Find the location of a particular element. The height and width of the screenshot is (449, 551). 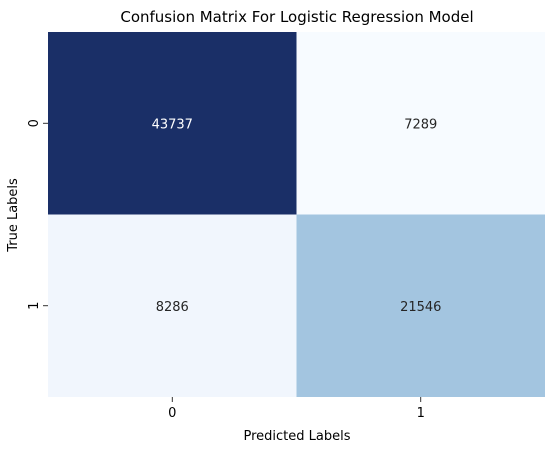

cell-value-label-0-0: 43737 is located at coordinates (172, 124).